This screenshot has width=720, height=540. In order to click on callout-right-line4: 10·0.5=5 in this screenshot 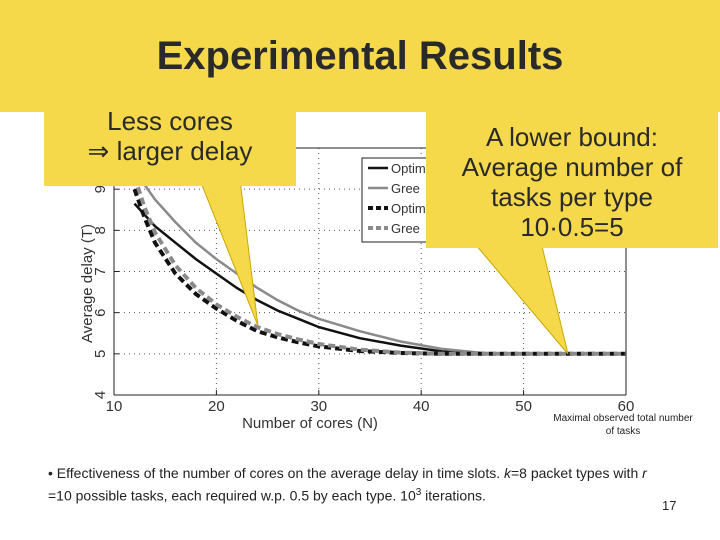, I will do `click(572, 227)`.